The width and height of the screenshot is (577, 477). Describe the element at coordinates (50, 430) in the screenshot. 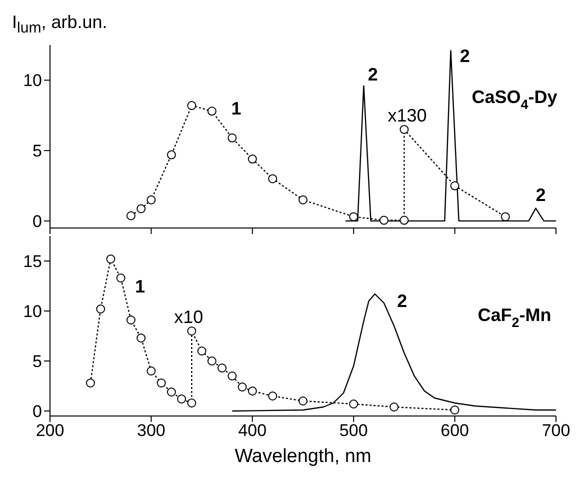

I see `x-tick-label: 200` at that location.